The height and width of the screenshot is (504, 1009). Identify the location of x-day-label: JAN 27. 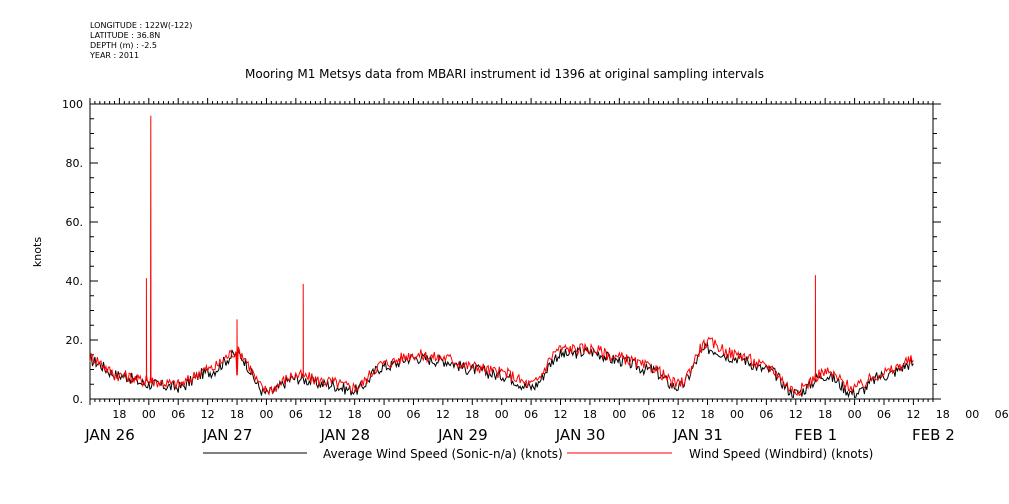
(227, 435).